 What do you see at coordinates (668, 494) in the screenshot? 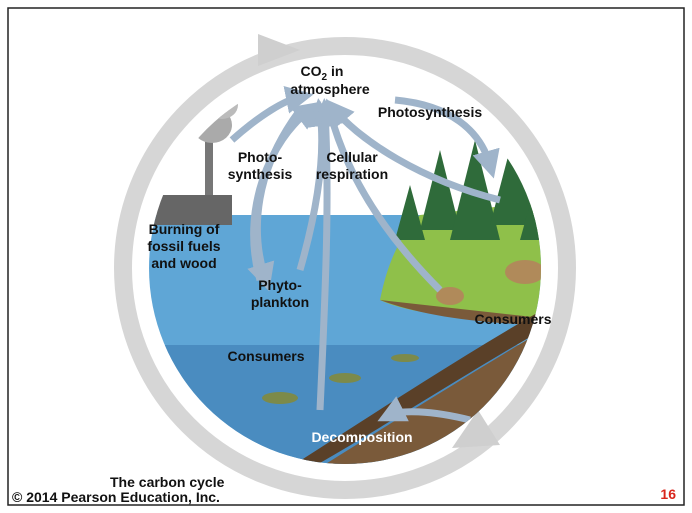
I see `slide-number: 16` at bounding box center [668, 494].